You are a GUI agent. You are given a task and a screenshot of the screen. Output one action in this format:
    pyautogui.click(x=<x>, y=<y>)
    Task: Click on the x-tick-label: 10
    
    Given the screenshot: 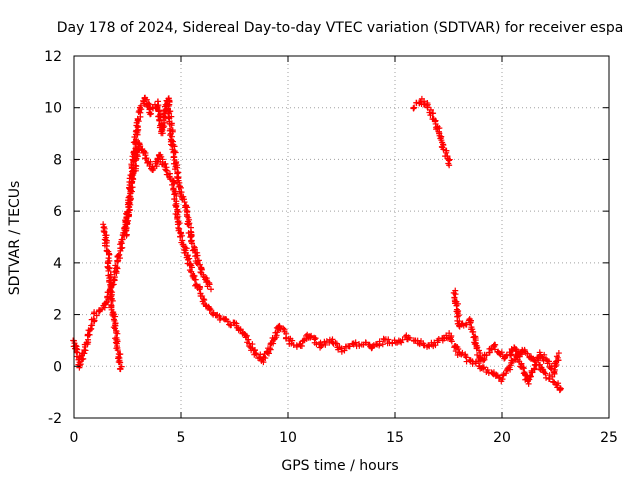 What is the action you would take?
    pyautogui.click(x=288, y=438)
    